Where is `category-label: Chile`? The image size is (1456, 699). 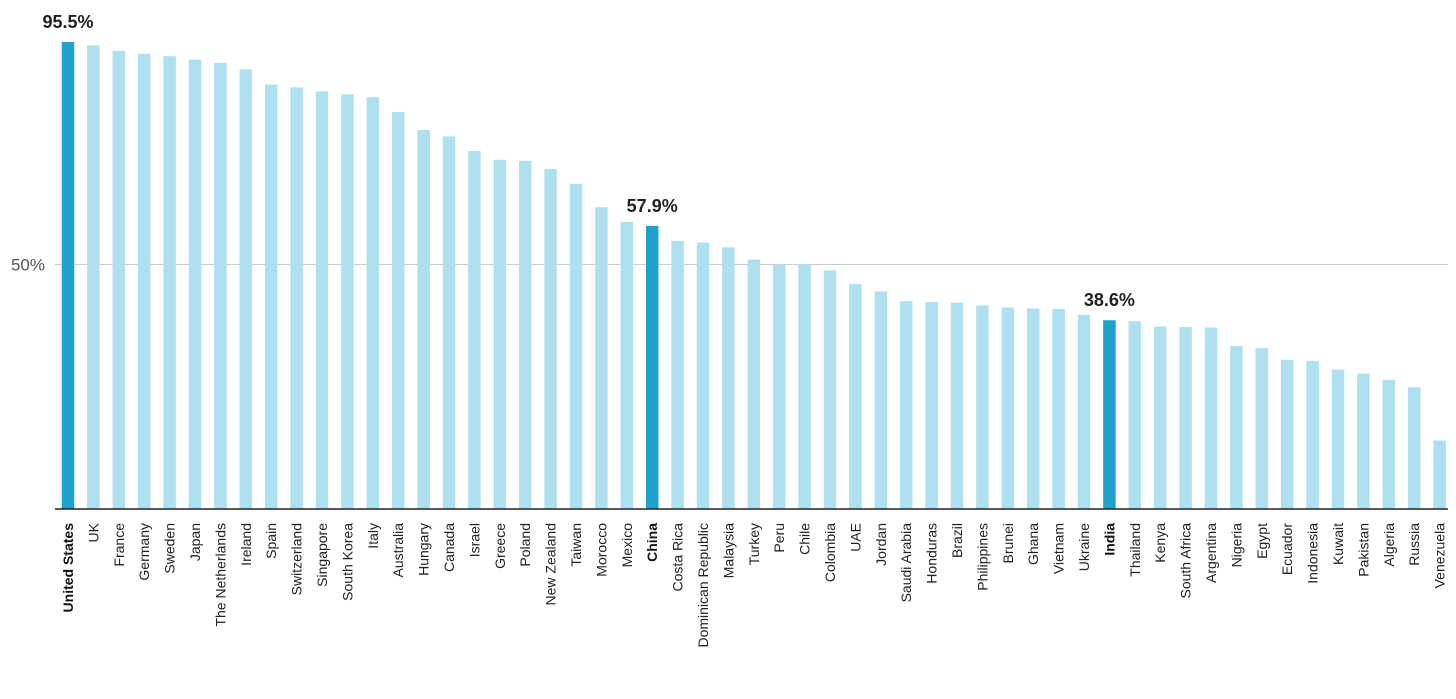
category-label: Chile is located at coordinates (805, 539).